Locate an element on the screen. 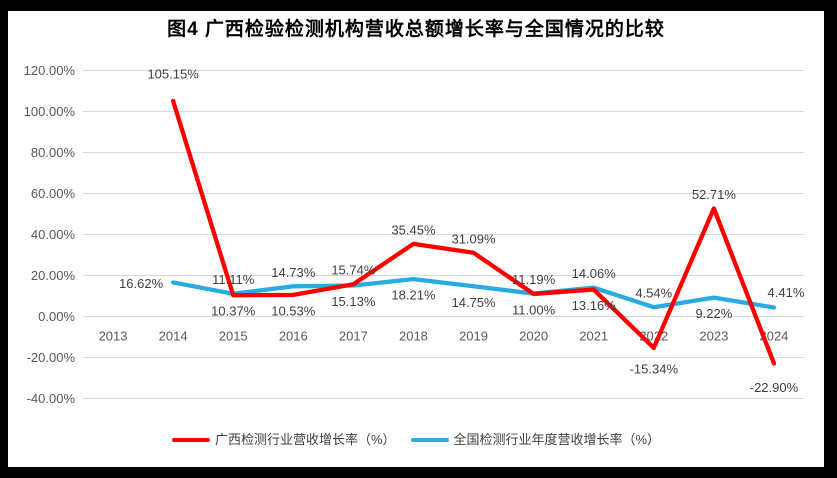 The width and height of the screenshot is (837, 478). data-label: 10.53% is located at coordinates (293, 310).